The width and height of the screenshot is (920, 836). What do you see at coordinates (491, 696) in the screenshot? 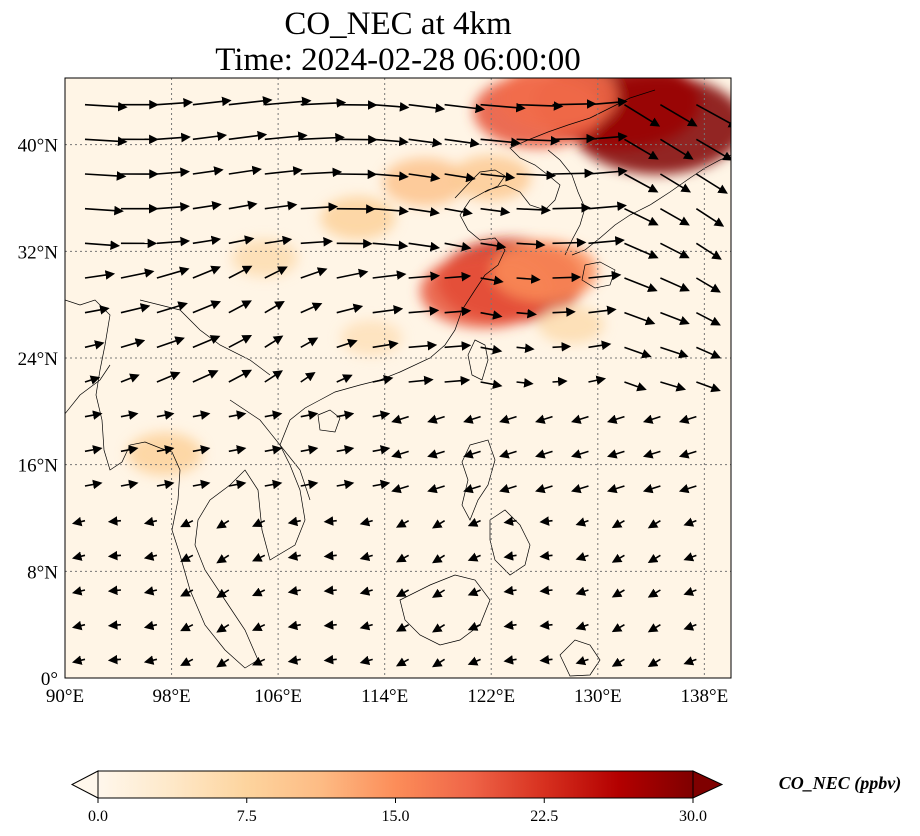
I see `x-tick-label: 122°E` at bounding box center [491, 696].